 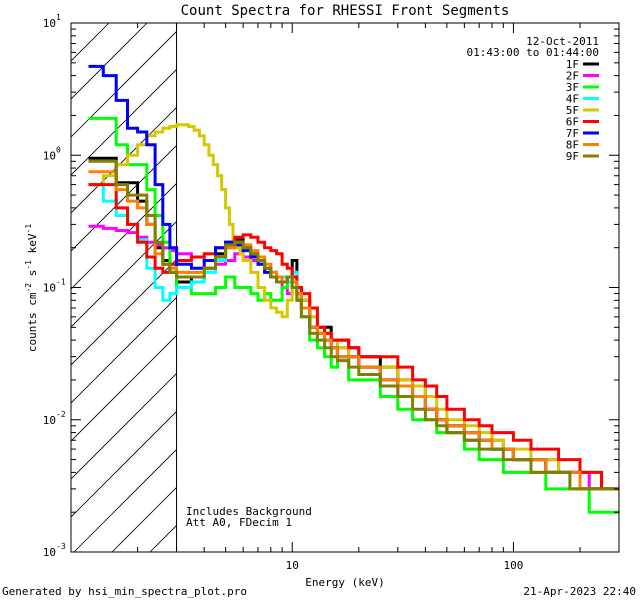 What do you see at coordinates (292, 565) in the screenshot?
I see `x-tick-label: 10` at bounding box center [292, 565].